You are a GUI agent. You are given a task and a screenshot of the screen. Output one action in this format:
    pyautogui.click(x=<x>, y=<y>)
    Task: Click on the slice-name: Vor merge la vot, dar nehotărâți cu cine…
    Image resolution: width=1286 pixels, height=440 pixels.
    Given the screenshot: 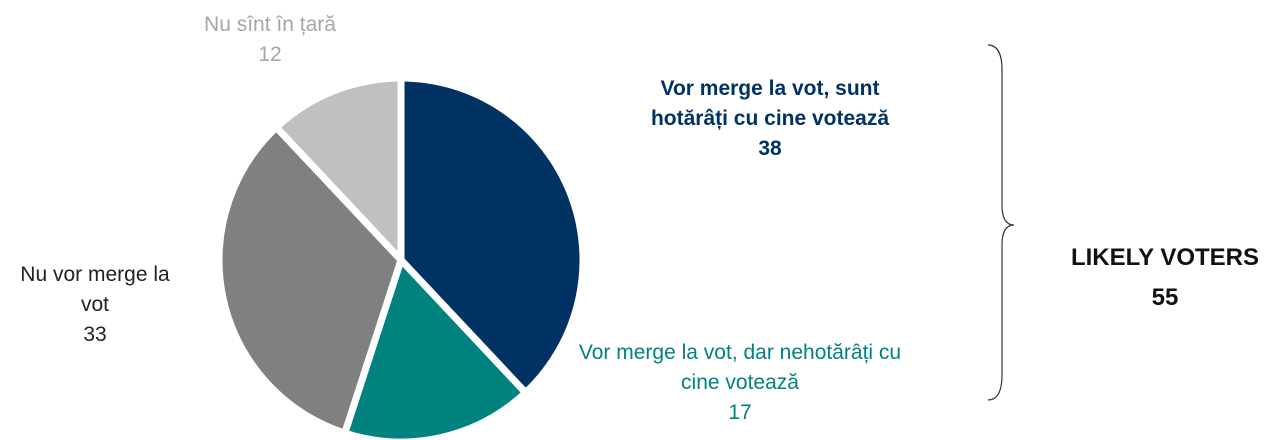 What is the action you would take?
    pyautogui.click(x=740, y=367)
    